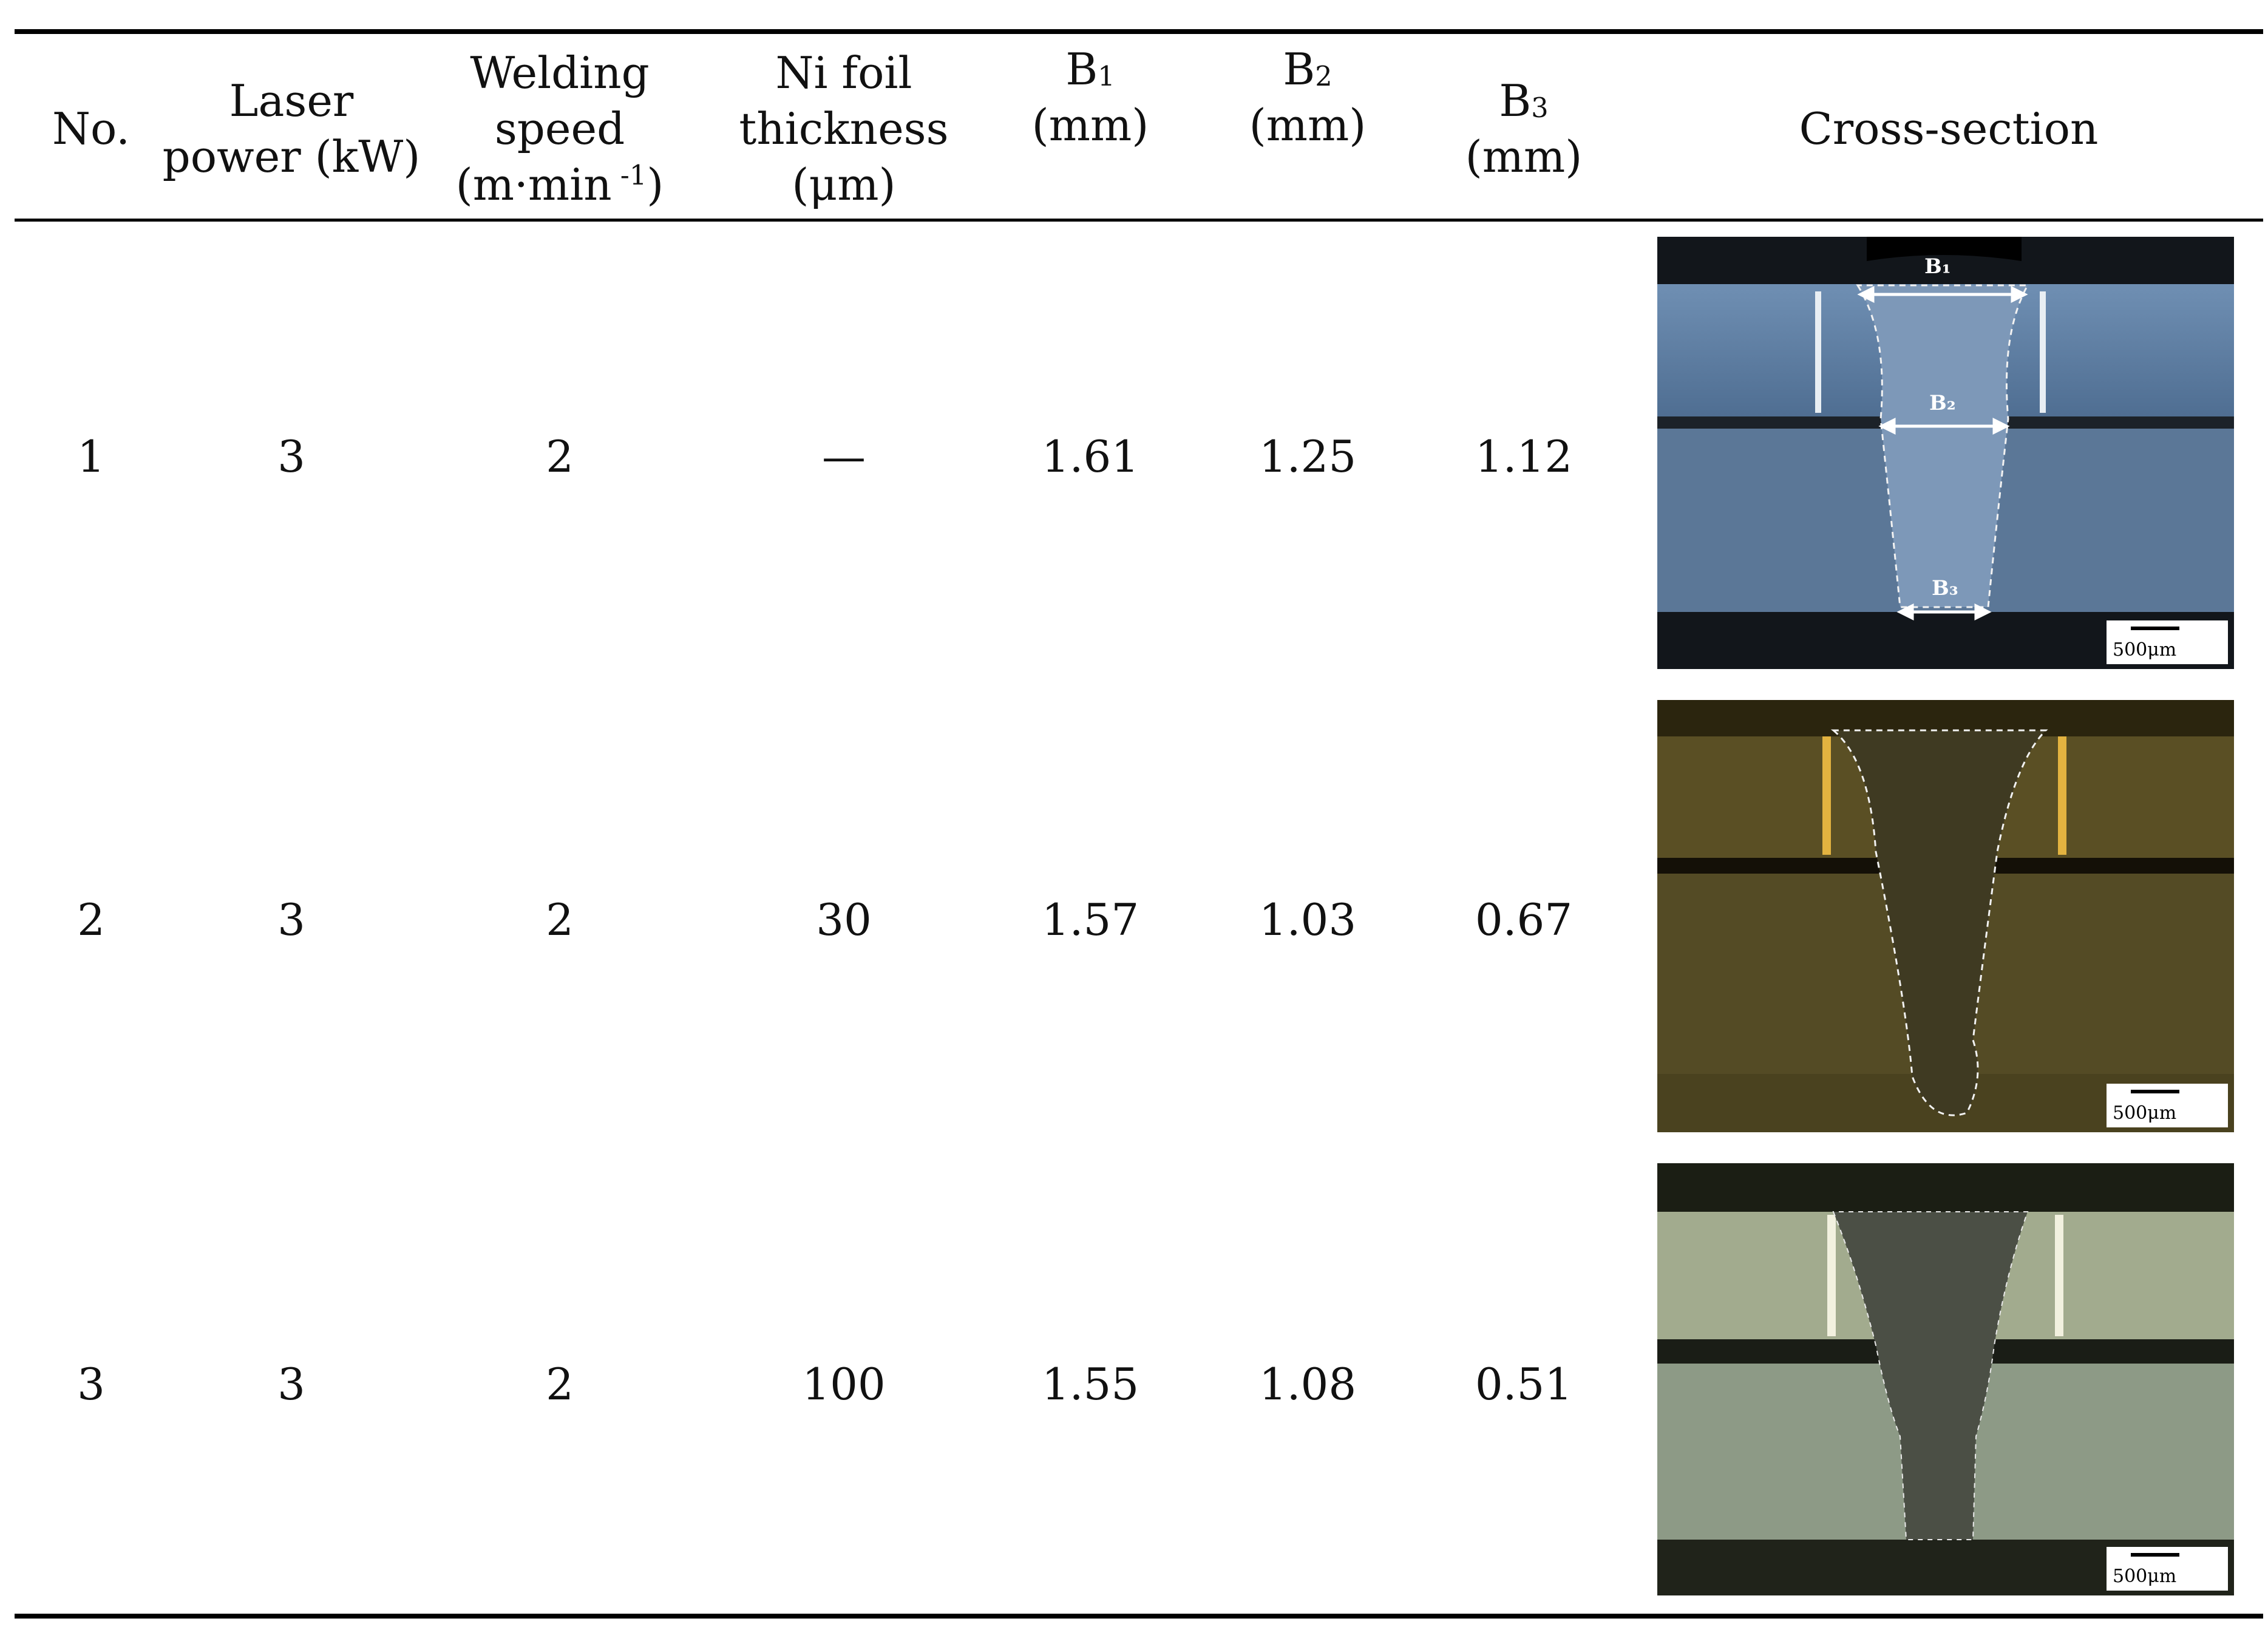 This screenshot has width=2268, height=1641. Describe the element at coordinates (1945, 1379) in the screenshot. I see `cross-section-image-3: 500μm` at that location.